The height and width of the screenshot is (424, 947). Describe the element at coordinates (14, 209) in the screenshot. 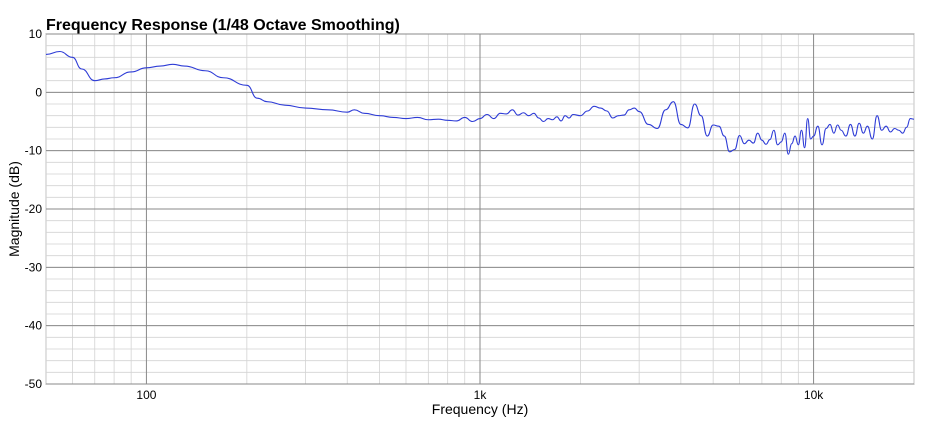

I see `y-axis-label: Magnitude (dB)` at that location.